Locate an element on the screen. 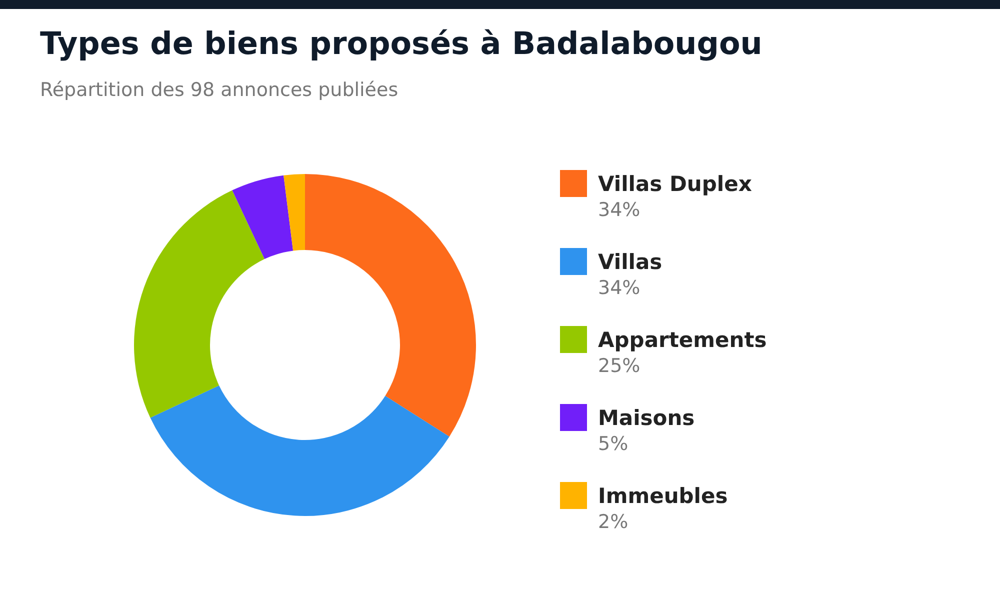  legend-label: Villas Duplex is located at coordinates (675, 184).